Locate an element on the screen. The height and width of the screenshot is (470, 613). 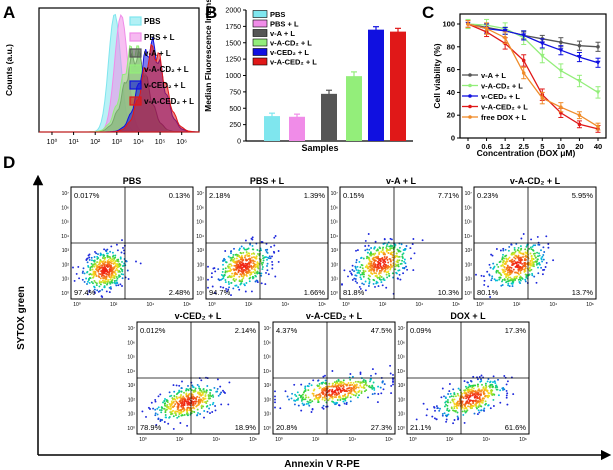
flow-ytick-label: 10⁶ is located at coordinates (200, 208).